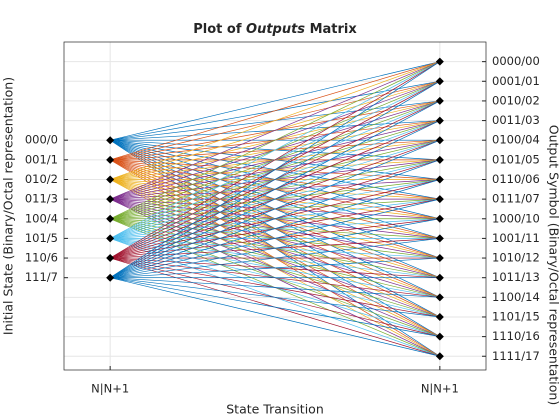  I want to click on y-tick-label: 011/3, so click(41, 199).